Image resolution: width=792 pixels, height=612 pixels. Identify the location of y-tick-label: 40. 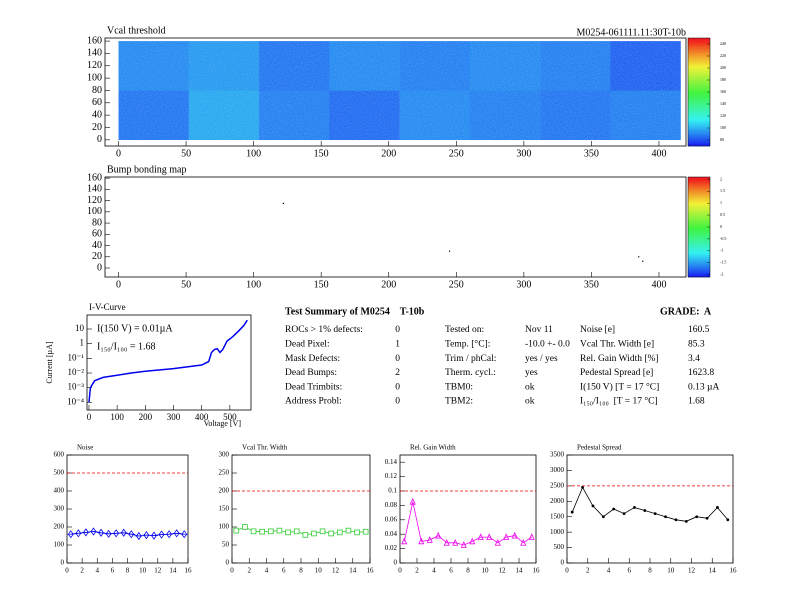
(97, 245).